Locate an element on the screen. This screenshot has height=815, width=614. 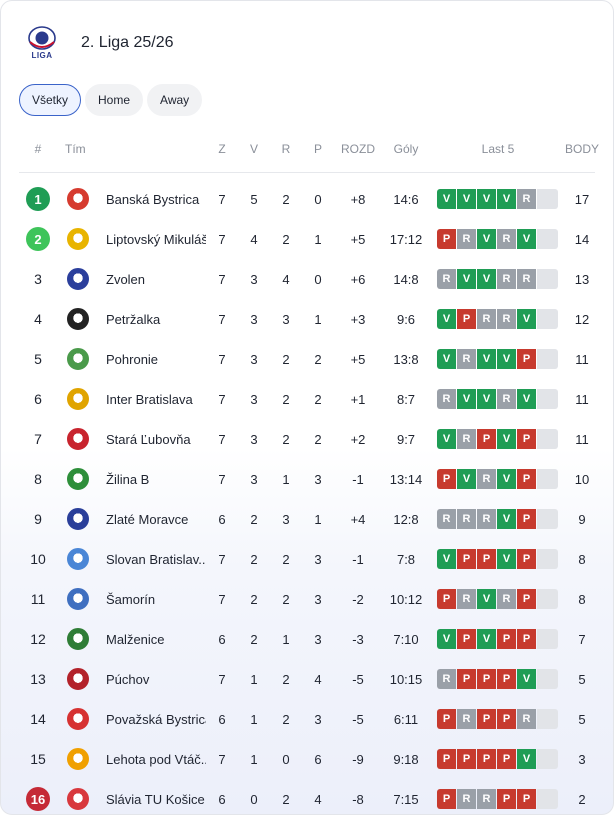
table-row: 7 Stará Ľubovňa 7 3 2 2 +2 9:7 V R P V P 11 is located at coordinates (307, 439).